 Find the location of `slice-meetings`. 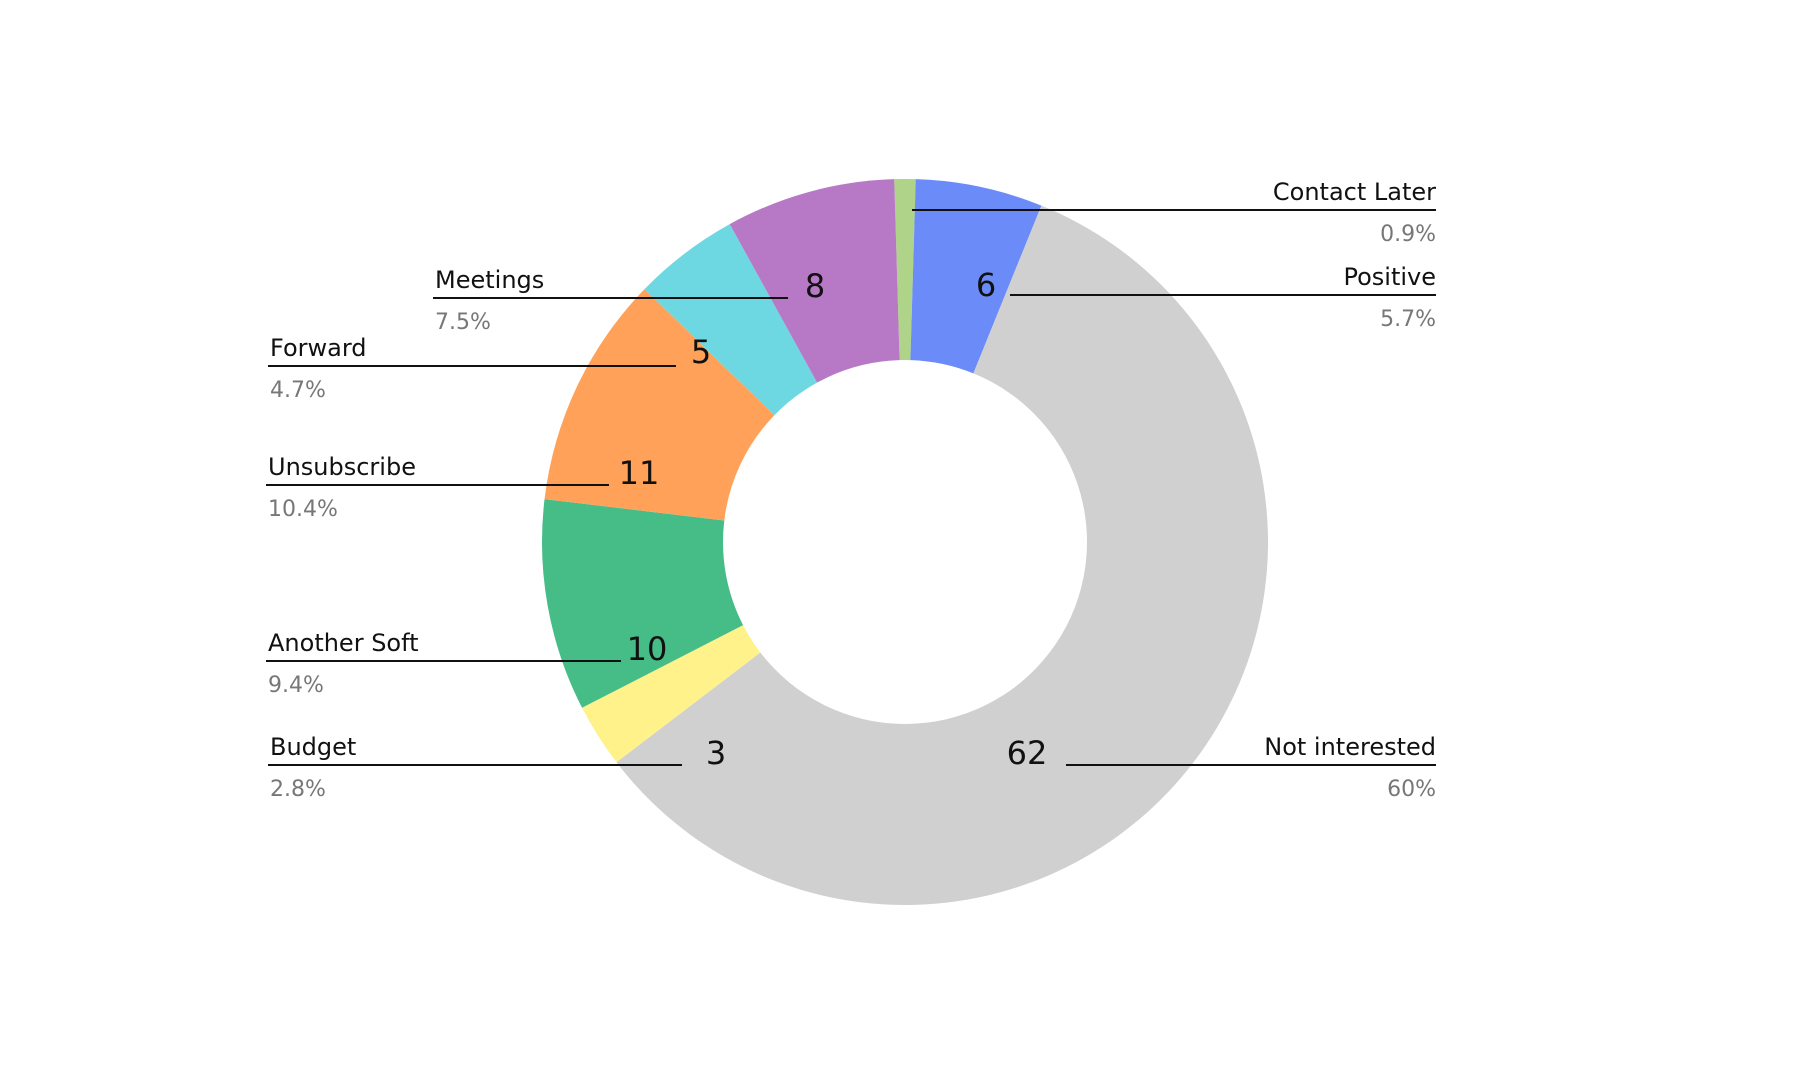

slice-meetings is located at coordinates (814, 281).